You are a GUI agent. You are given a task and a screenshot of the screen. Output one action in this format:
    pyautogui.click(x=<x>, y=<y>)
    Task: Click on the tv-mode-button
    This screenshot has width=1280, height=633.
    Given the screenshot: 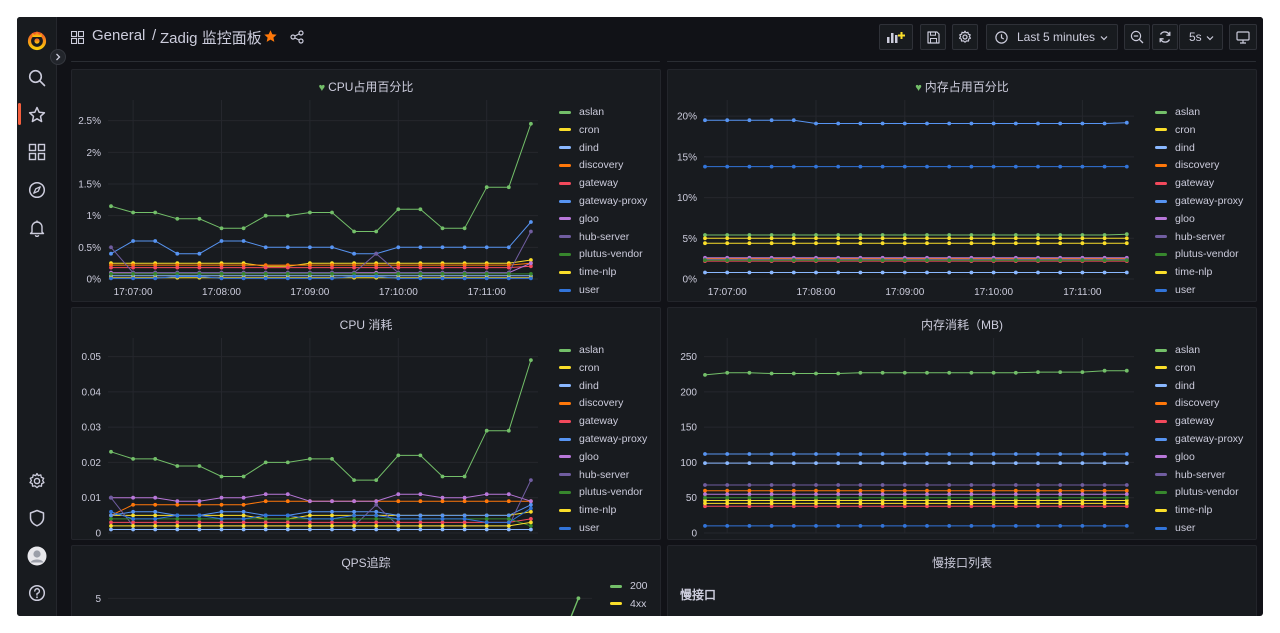 What is the action you would take?
    pyautogui.click(x=1243, y=37)
    